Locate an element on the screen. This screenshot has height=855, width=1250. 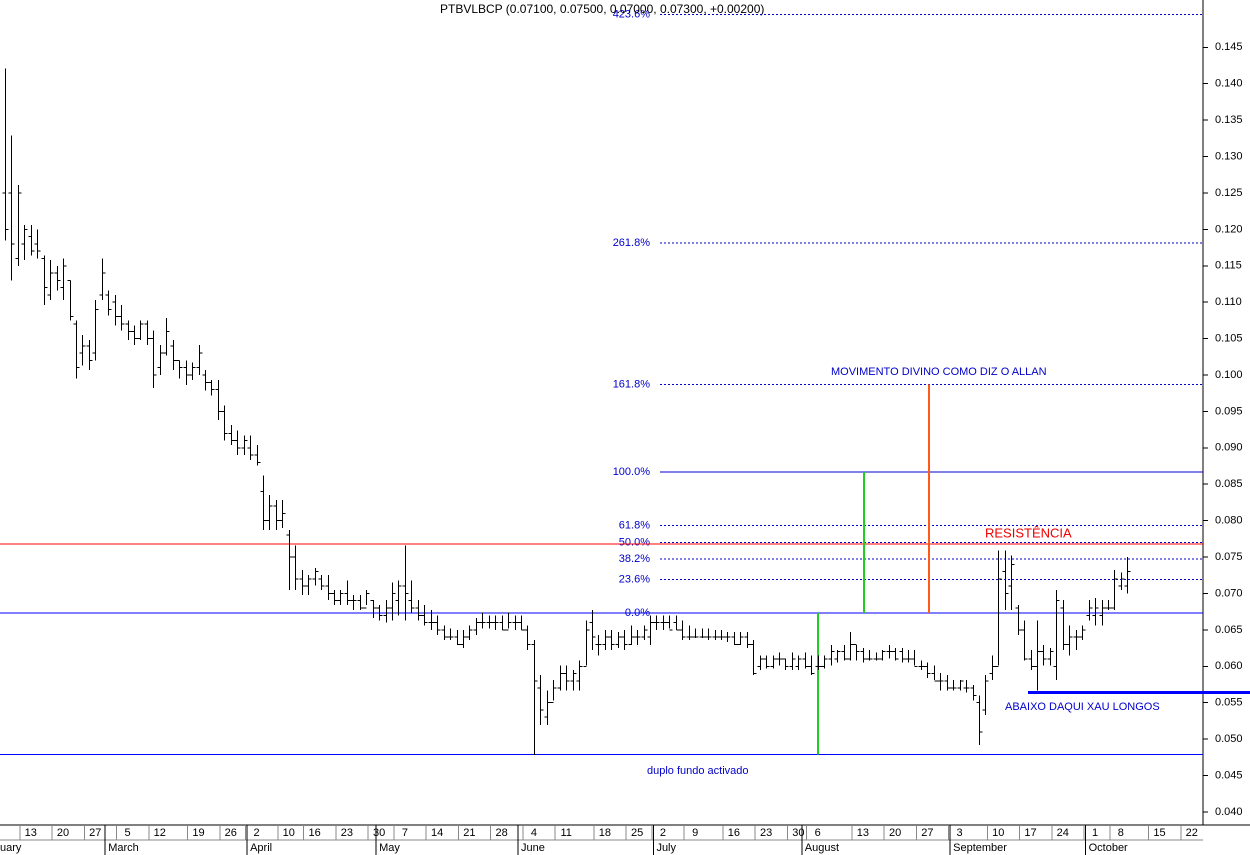
x-tick-label: 6 is located at coordinates (818, 833).